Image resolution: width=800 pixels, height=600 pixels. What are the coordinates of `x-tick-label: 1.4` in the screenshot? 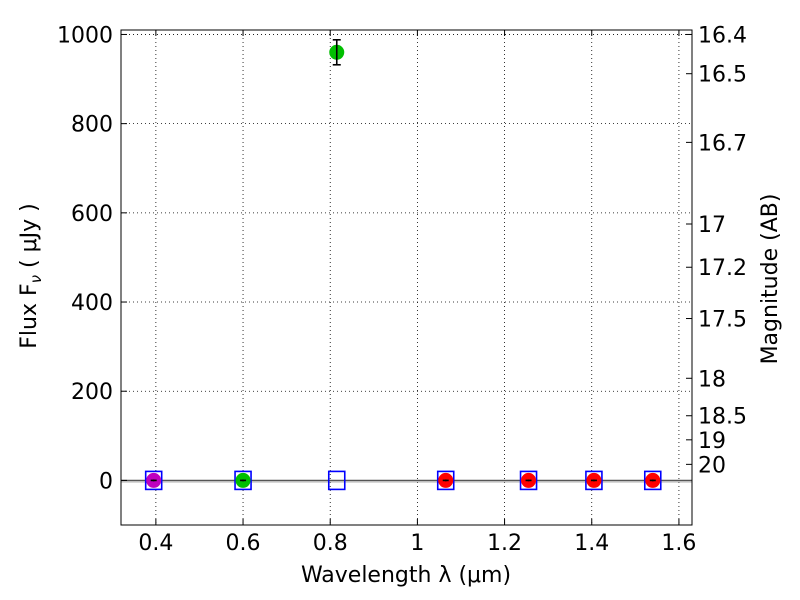 It's located at (591, 543).